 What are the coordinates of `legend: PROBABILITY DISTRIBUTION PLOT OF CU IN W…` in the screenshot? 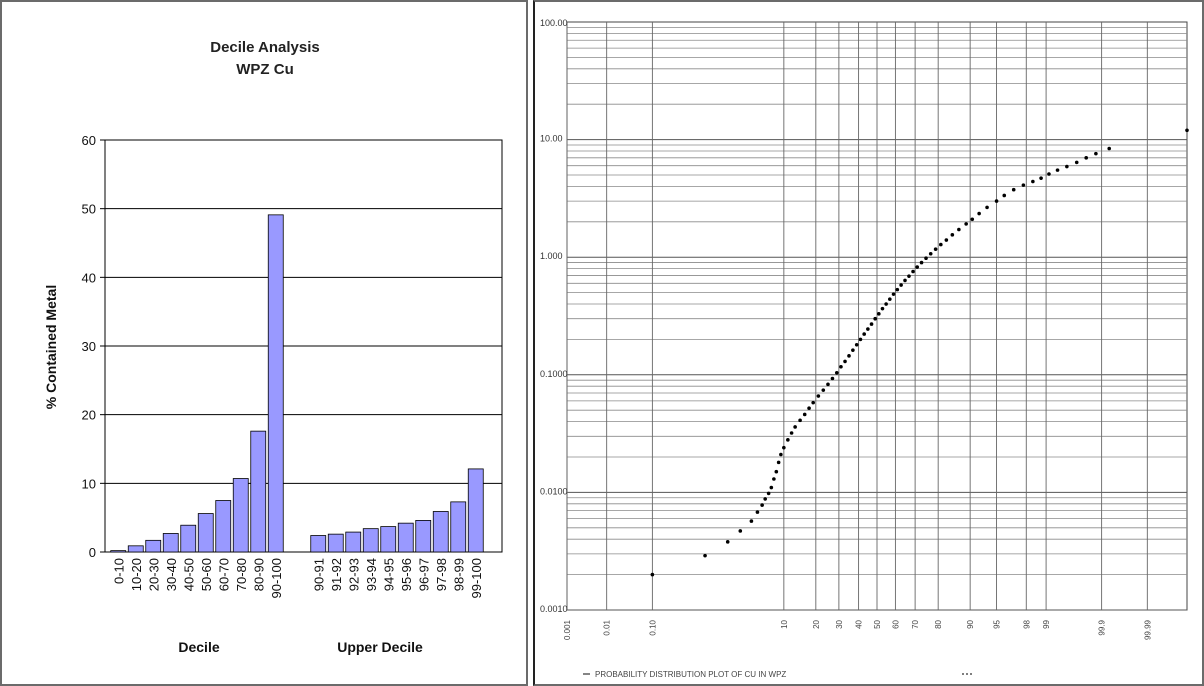 It's located at (777, 674).